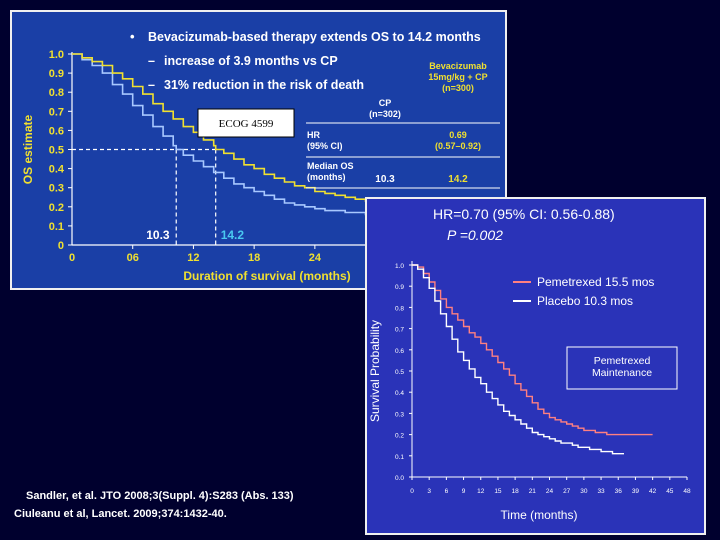 The image size is (720, 540). Describe the element at coordinates (533, 491) in the screenshot. I see `x-tick-label: 21` at that location.